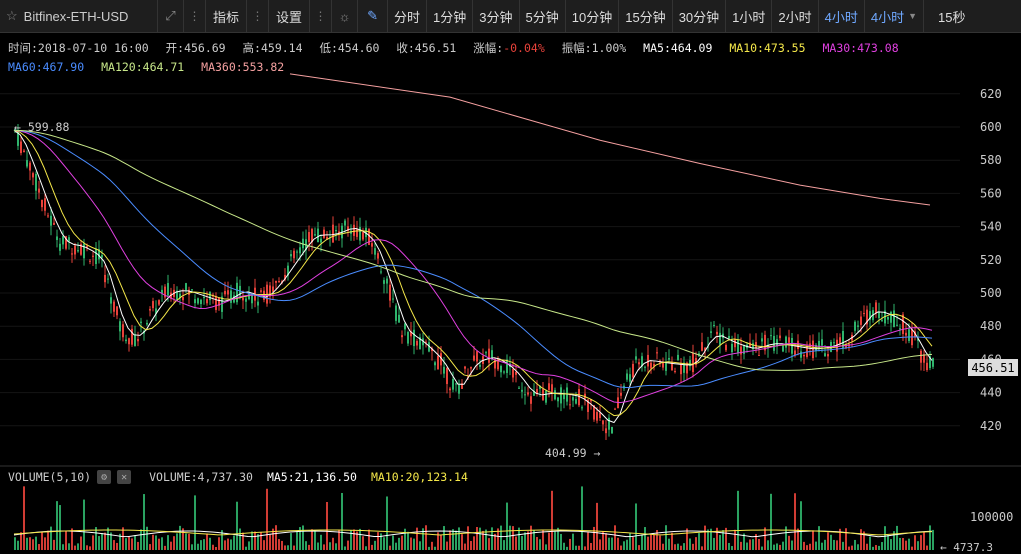 This screenshot has width=1021, height=554. Describe the element at coordinates (104, 477) in the screenshot. I see `gear-icon: ⚙` at that location.